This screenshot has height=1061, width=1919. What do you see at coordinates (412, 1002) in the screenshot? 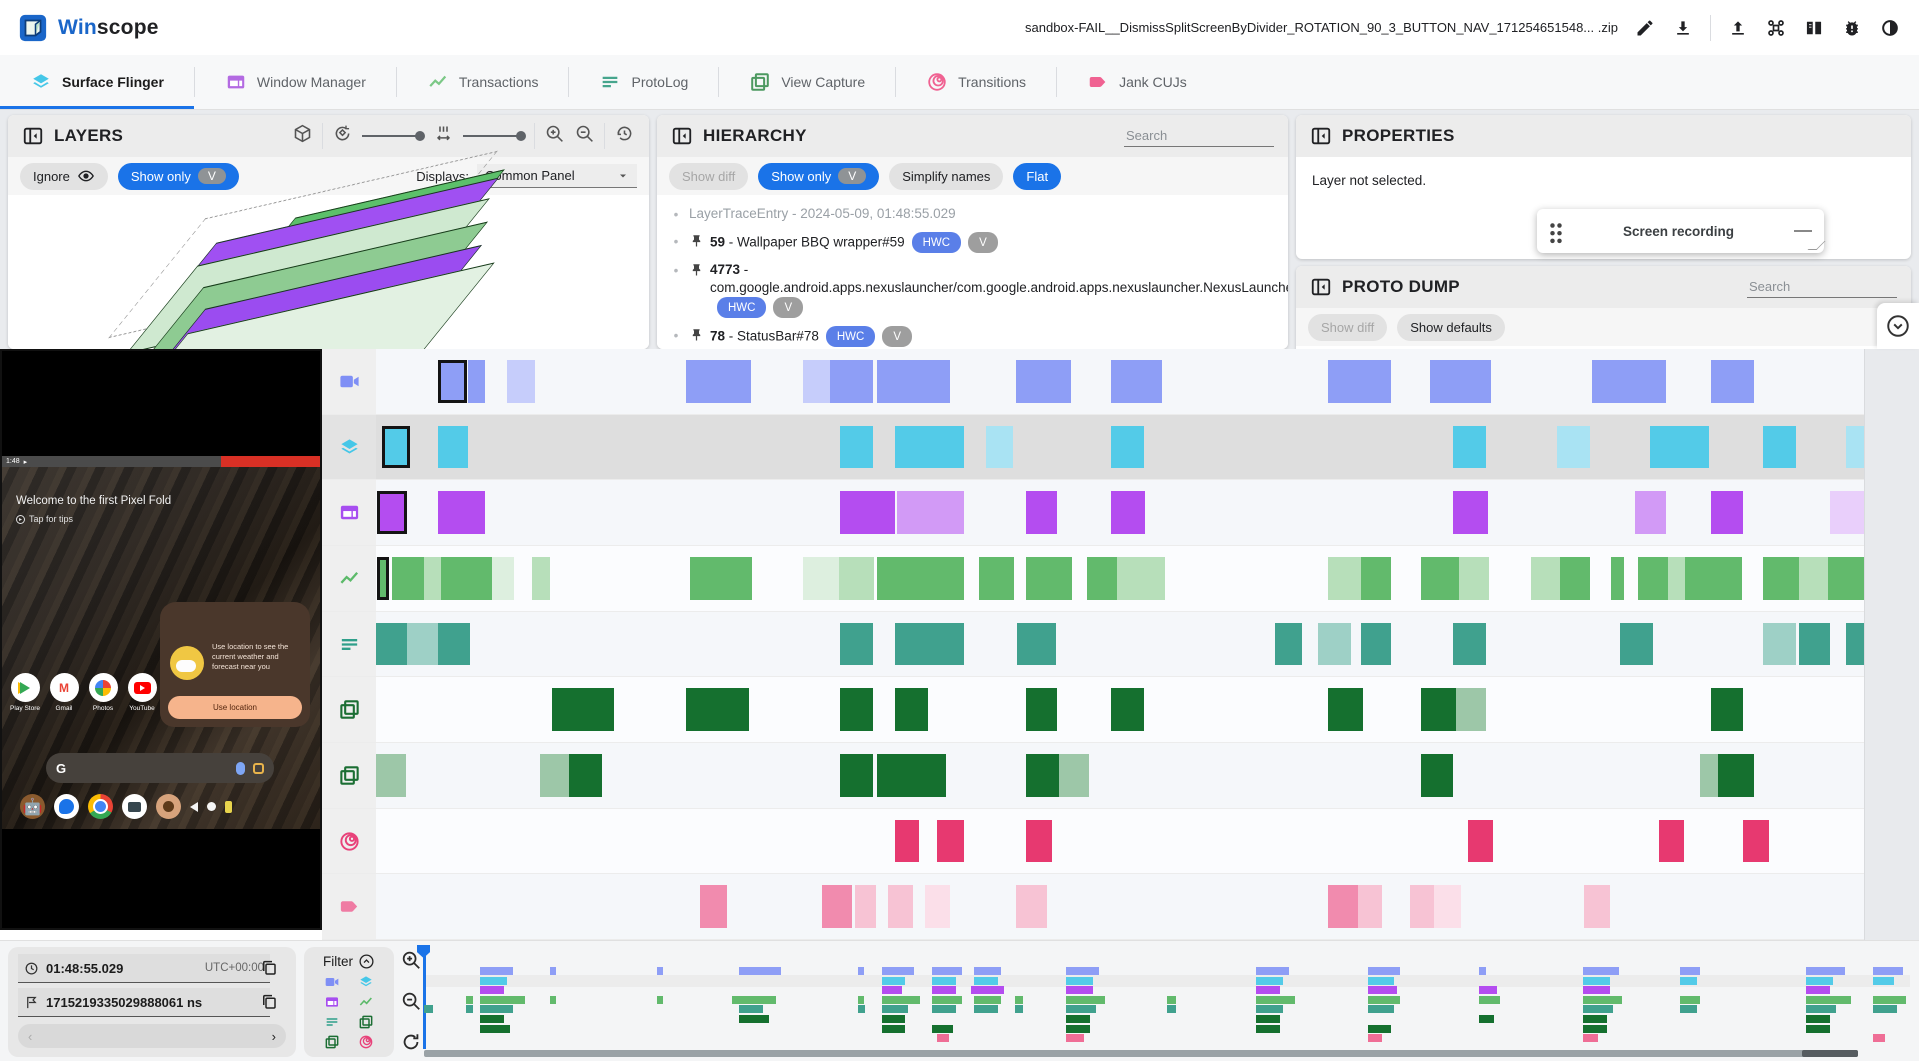
I see `timeline-zoom-out-icon` at bounding box center [412, 1002].